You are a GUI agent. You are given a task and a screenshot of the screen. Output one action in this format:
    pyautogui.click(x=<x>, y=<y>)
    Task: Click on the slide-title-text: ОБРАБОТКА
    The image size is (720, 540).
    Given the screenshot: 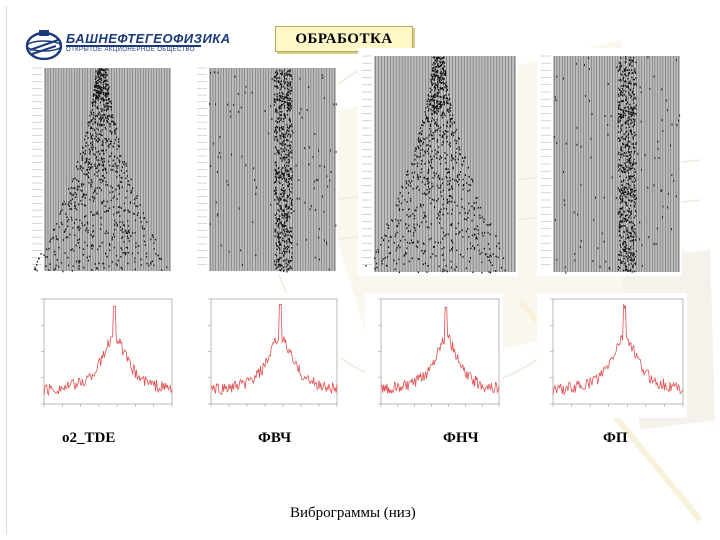 What is the action you would take?
    pyautogui.click(x=344, y=38)
    